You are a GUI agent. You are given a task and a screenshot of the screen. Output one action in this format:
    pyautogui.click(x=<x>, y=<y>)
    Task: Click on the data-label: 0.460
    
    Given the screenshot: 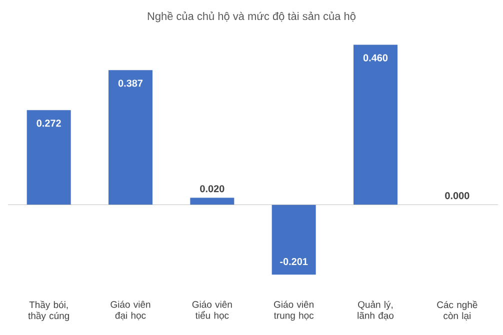 What is the action you would take?
    pyautogui.click(x=375, y=58)
    